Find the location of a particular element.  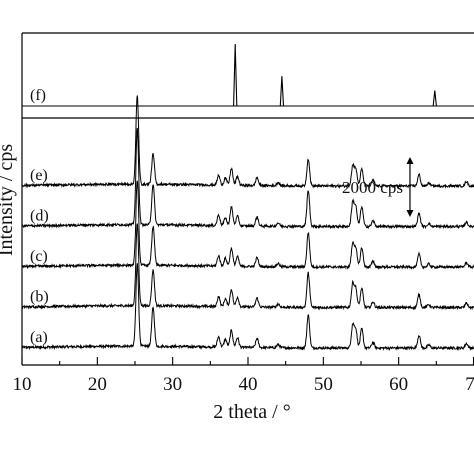

y-axis-title: Intensity / cps is located at coordinates (8, 200).